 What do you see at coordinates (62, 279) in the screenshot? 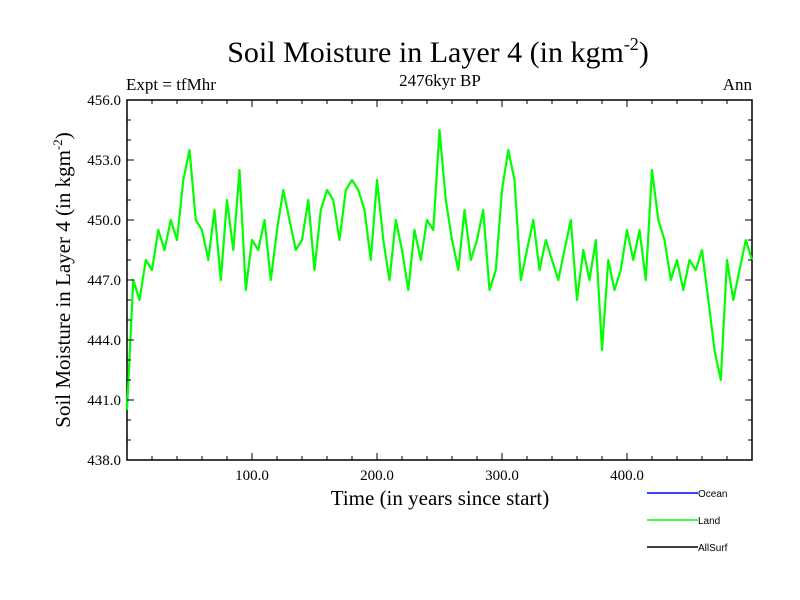
I see `y-axis-label: Soil Moisture in Layer 4 (in kgm-2)` at bounding box center [62, 279].